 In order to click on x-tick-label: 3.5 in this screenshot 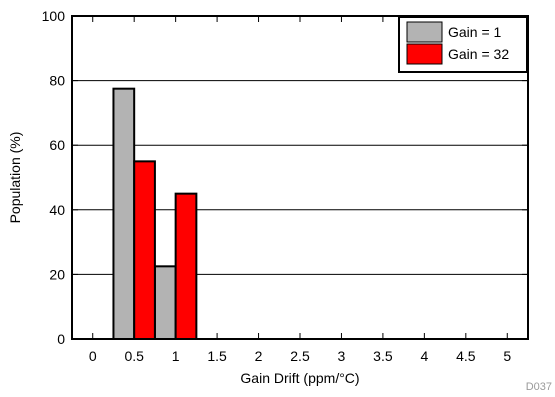, I will do `click(383, 356)`.